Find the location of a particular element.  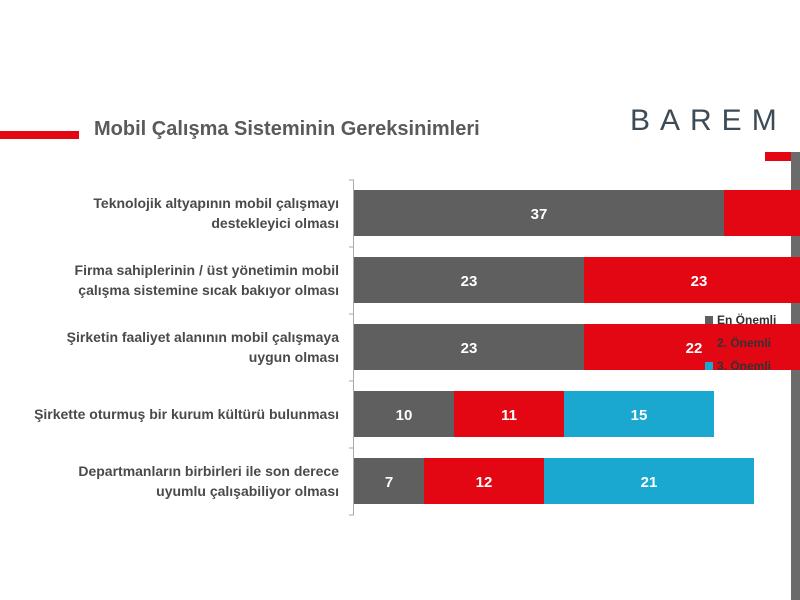

bar-value-label: 22 is located at coordinates (694, 348).